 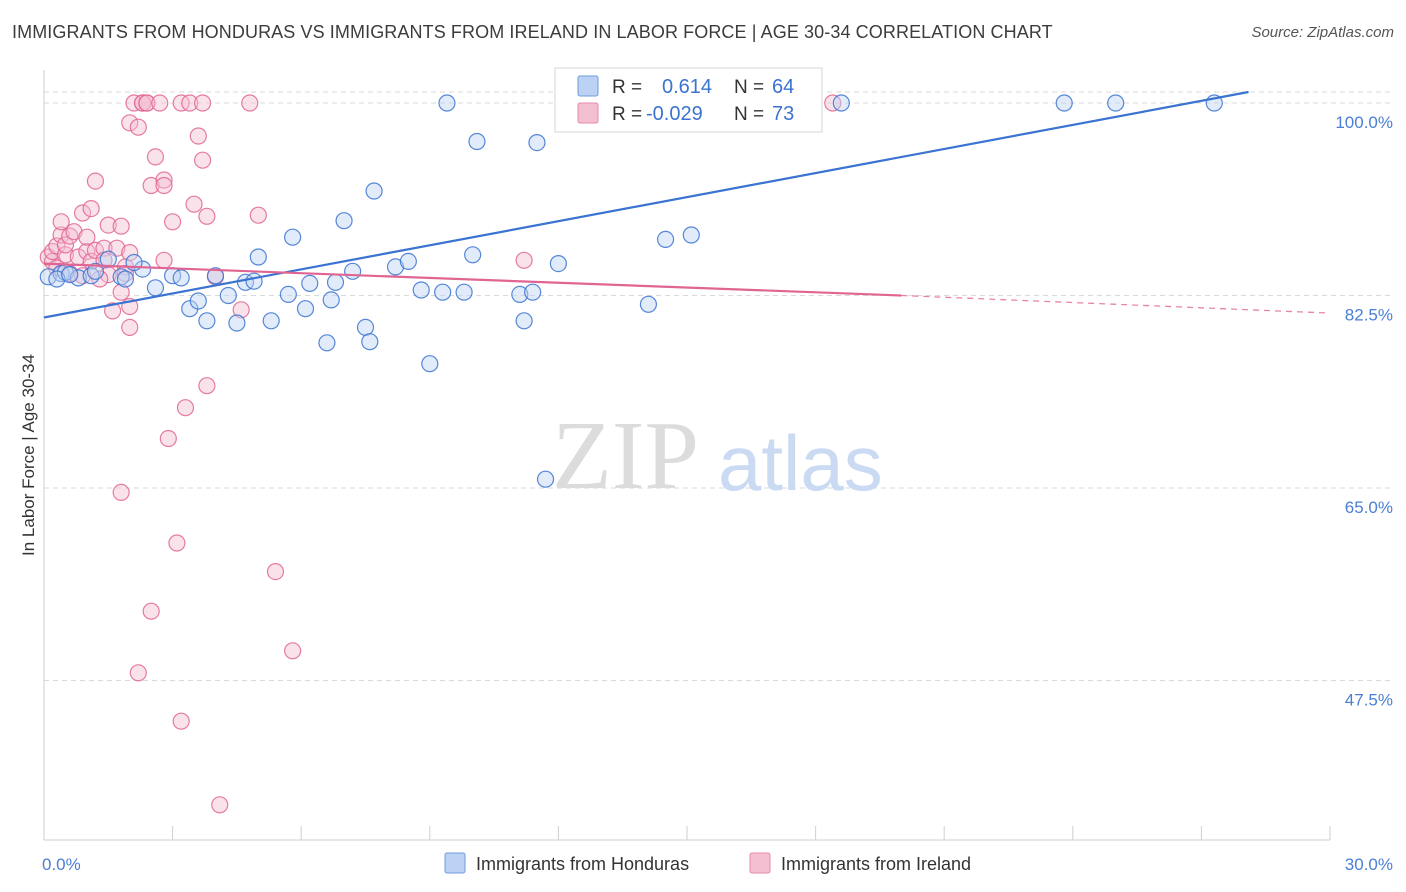 What do you see at coordinates (783, 87) in the screenshot?
I see `legend-n-value-honduras: 64` at bounding box center [783, 87].